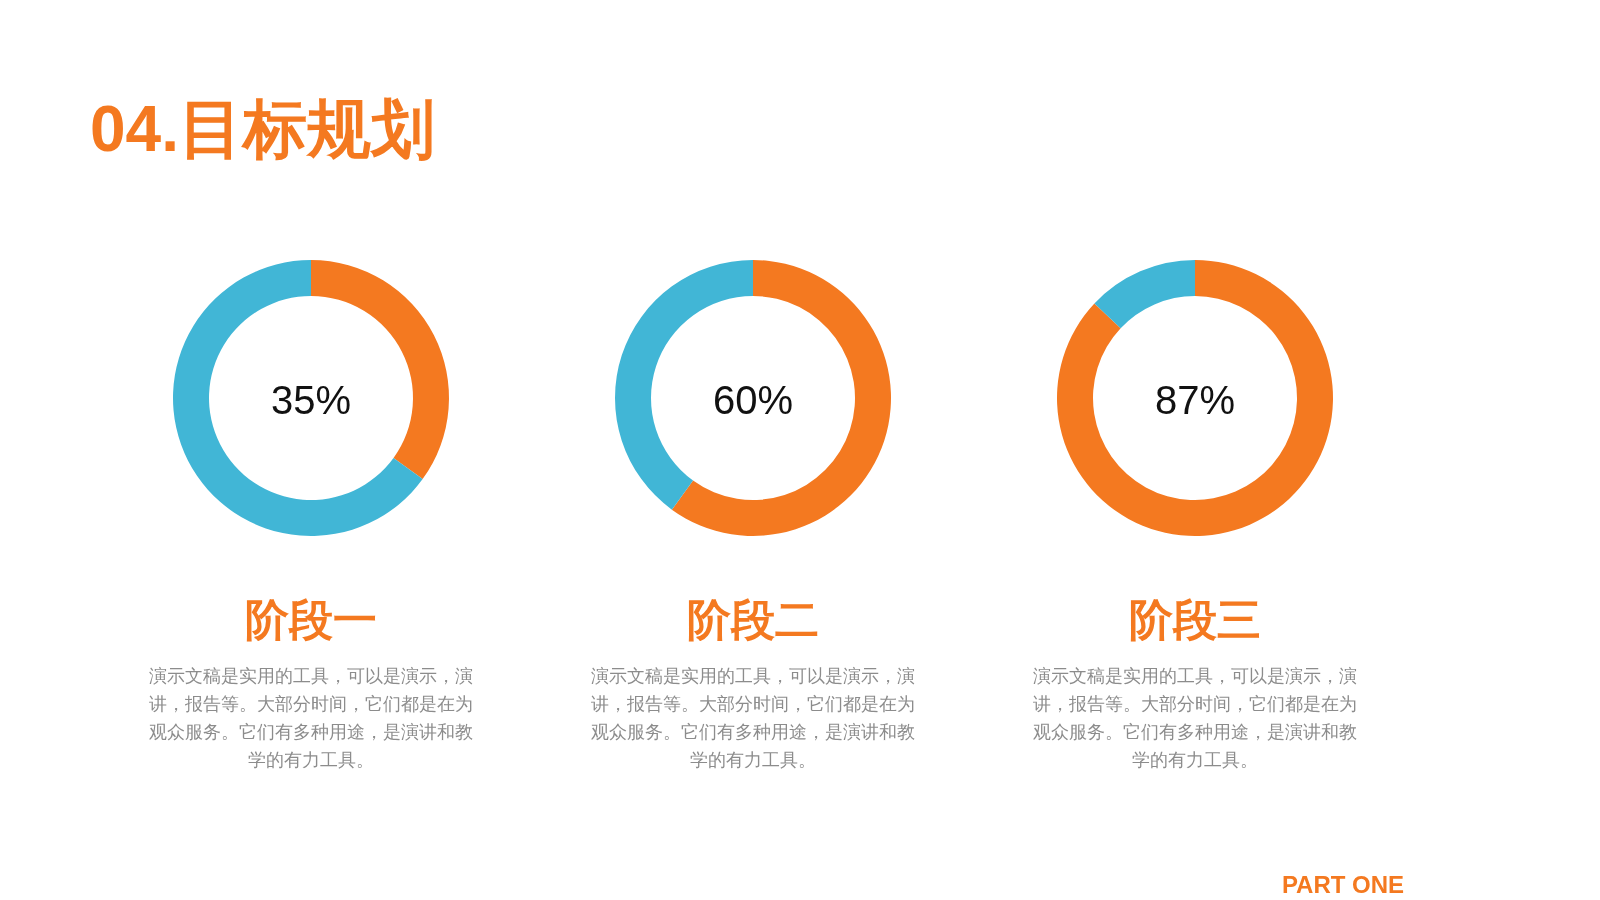  What do you see at coordinates (753, 619) in the screenshot?
I see `text: 阶段二` at bounding box center [753, 619].